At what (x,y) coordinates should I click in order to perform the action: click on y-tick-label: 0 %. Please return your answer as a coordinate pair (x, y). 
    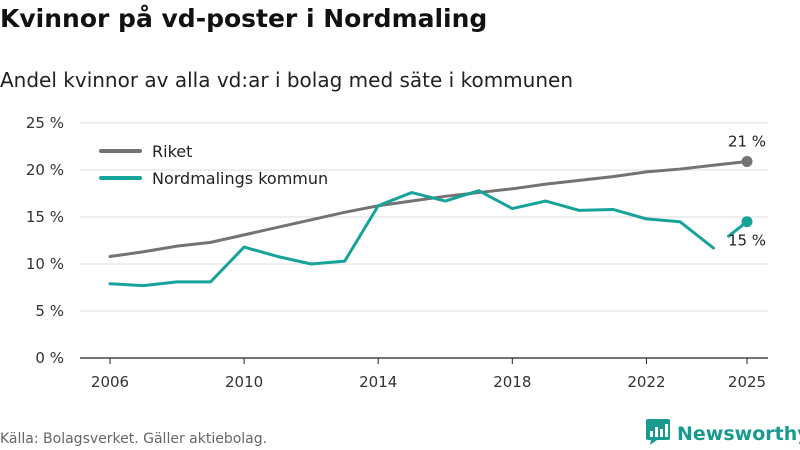
    Looking at the image, I should click on (49, 358).